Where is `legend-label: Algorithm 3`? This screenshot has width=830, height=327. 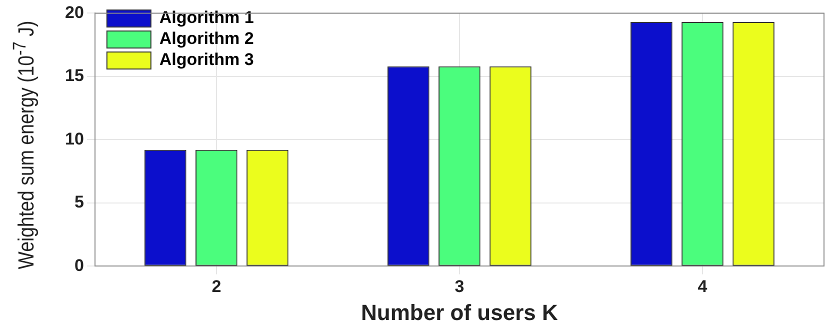 legend-label: Algorithm 3 is located at coordinates (206, 60).